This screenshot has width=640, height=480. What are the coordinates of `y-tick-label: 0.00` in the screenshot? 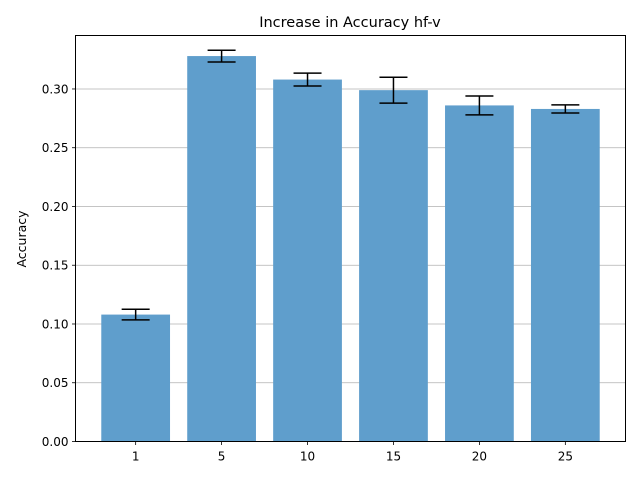 It's located at (55, 442).